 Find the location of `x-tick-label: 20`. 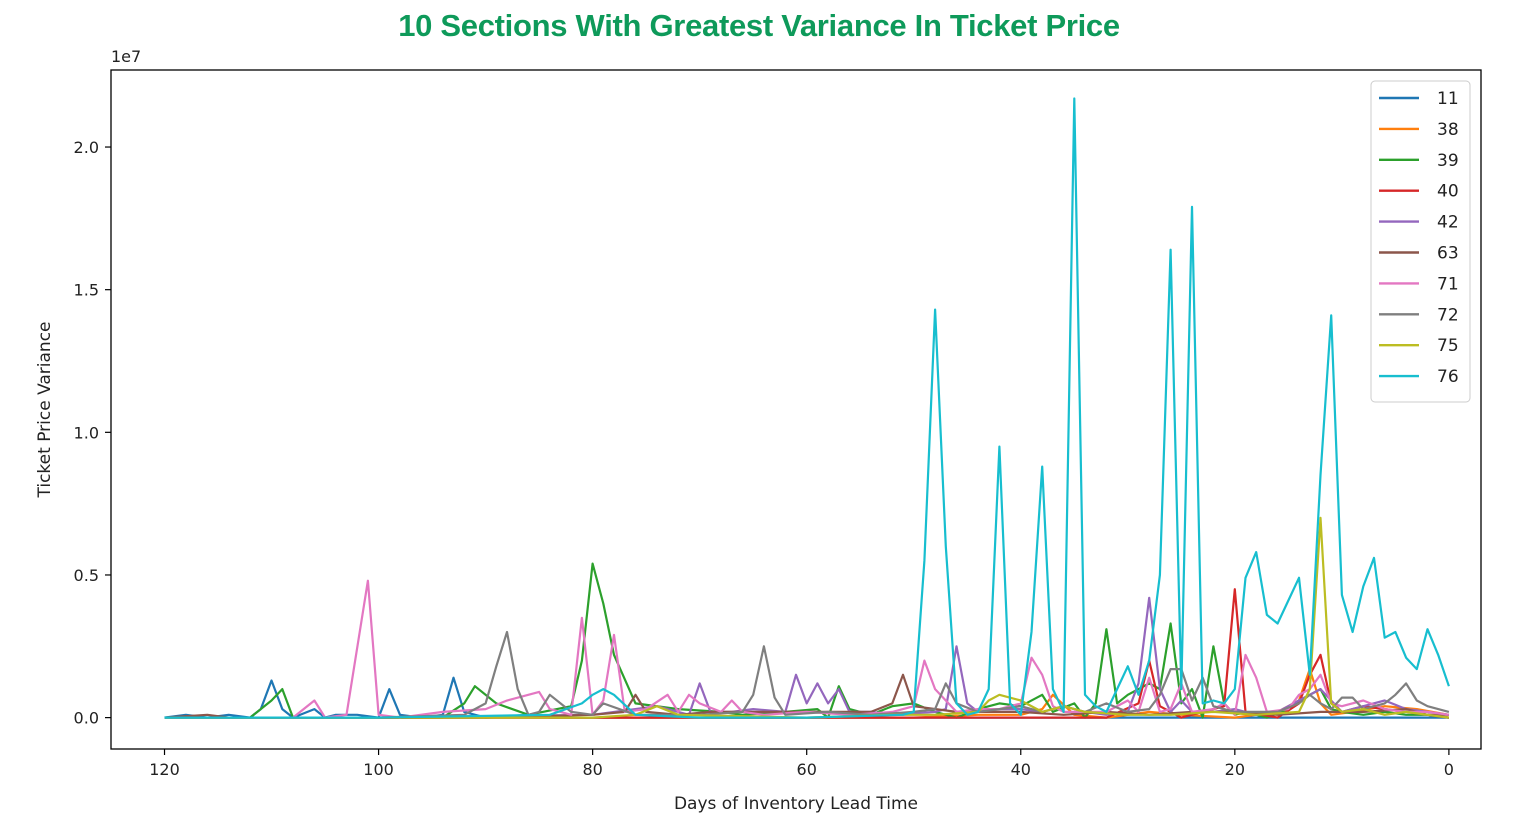

x-tick-label: 20 is located at coordinates (1235, 769).